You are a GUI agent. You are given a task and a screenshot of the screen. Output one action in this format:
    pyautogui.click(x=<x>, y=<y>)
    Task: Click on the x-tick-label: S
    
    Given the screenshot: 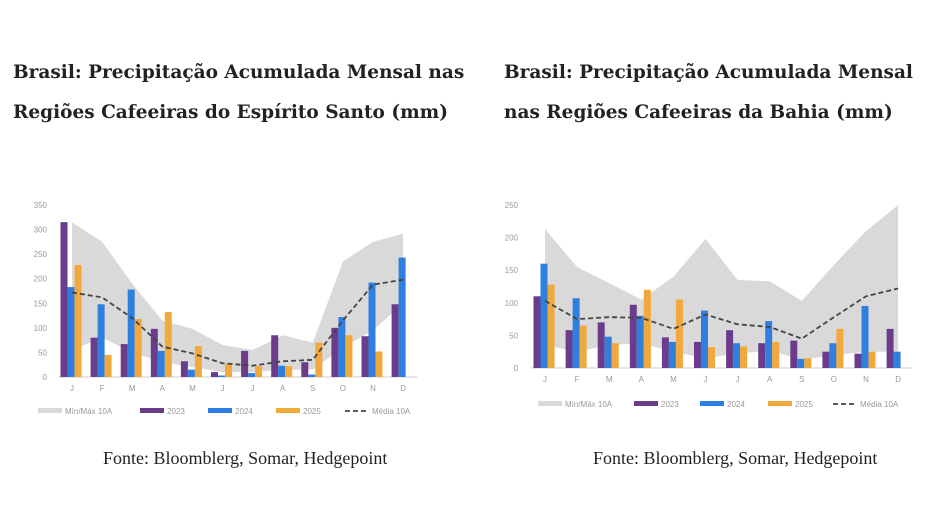 What is the action you would take?
    pyautogui.click(x=801, y=379)
    